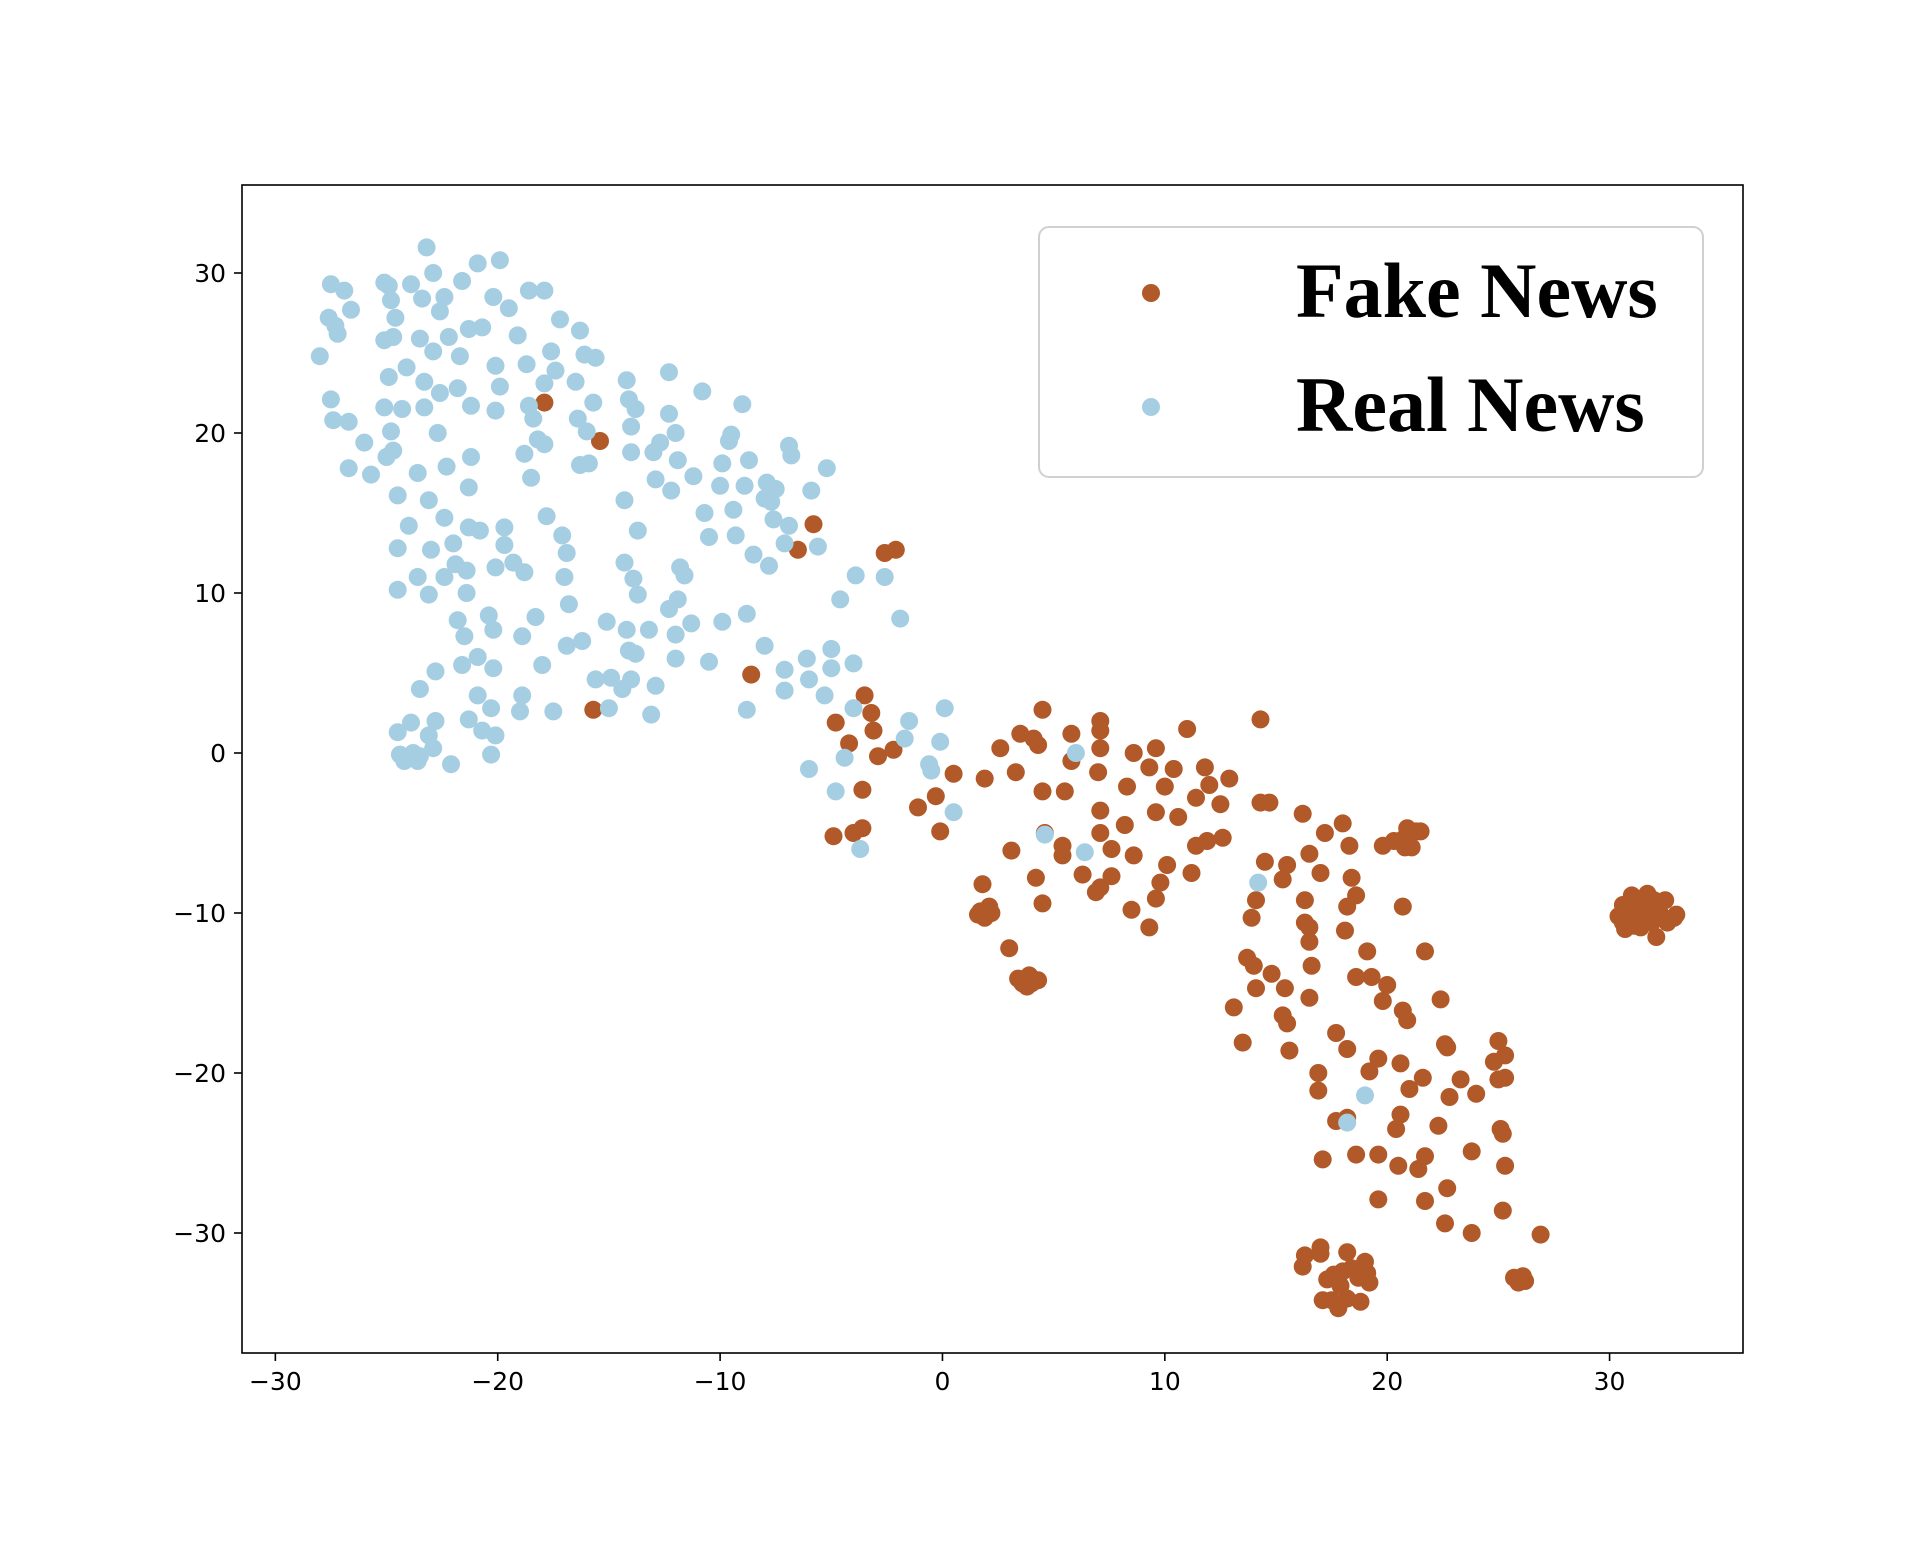 This screenshot has width=1920, height=1541. What do you see at coordinates (1470, 404) in the screenshot?
I see `legend-label-real-news: Real News` at bounding box center [1470, 404].